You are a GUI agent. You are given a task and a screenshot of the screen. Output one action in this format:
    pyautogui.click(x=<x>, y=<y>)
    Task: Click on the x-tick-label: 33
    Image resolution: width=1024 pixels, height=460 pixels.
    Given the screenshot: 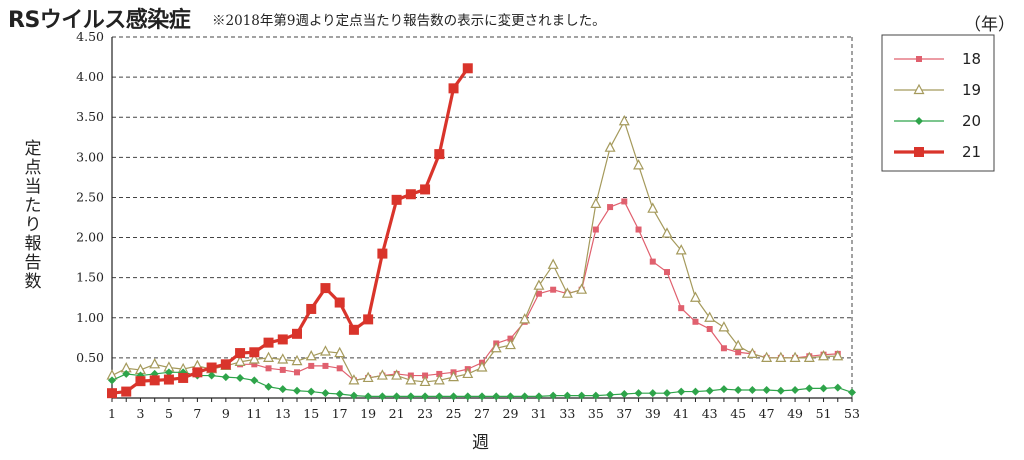 What is the action you would take?
    pyautogui.click(x=567, y=413)
    